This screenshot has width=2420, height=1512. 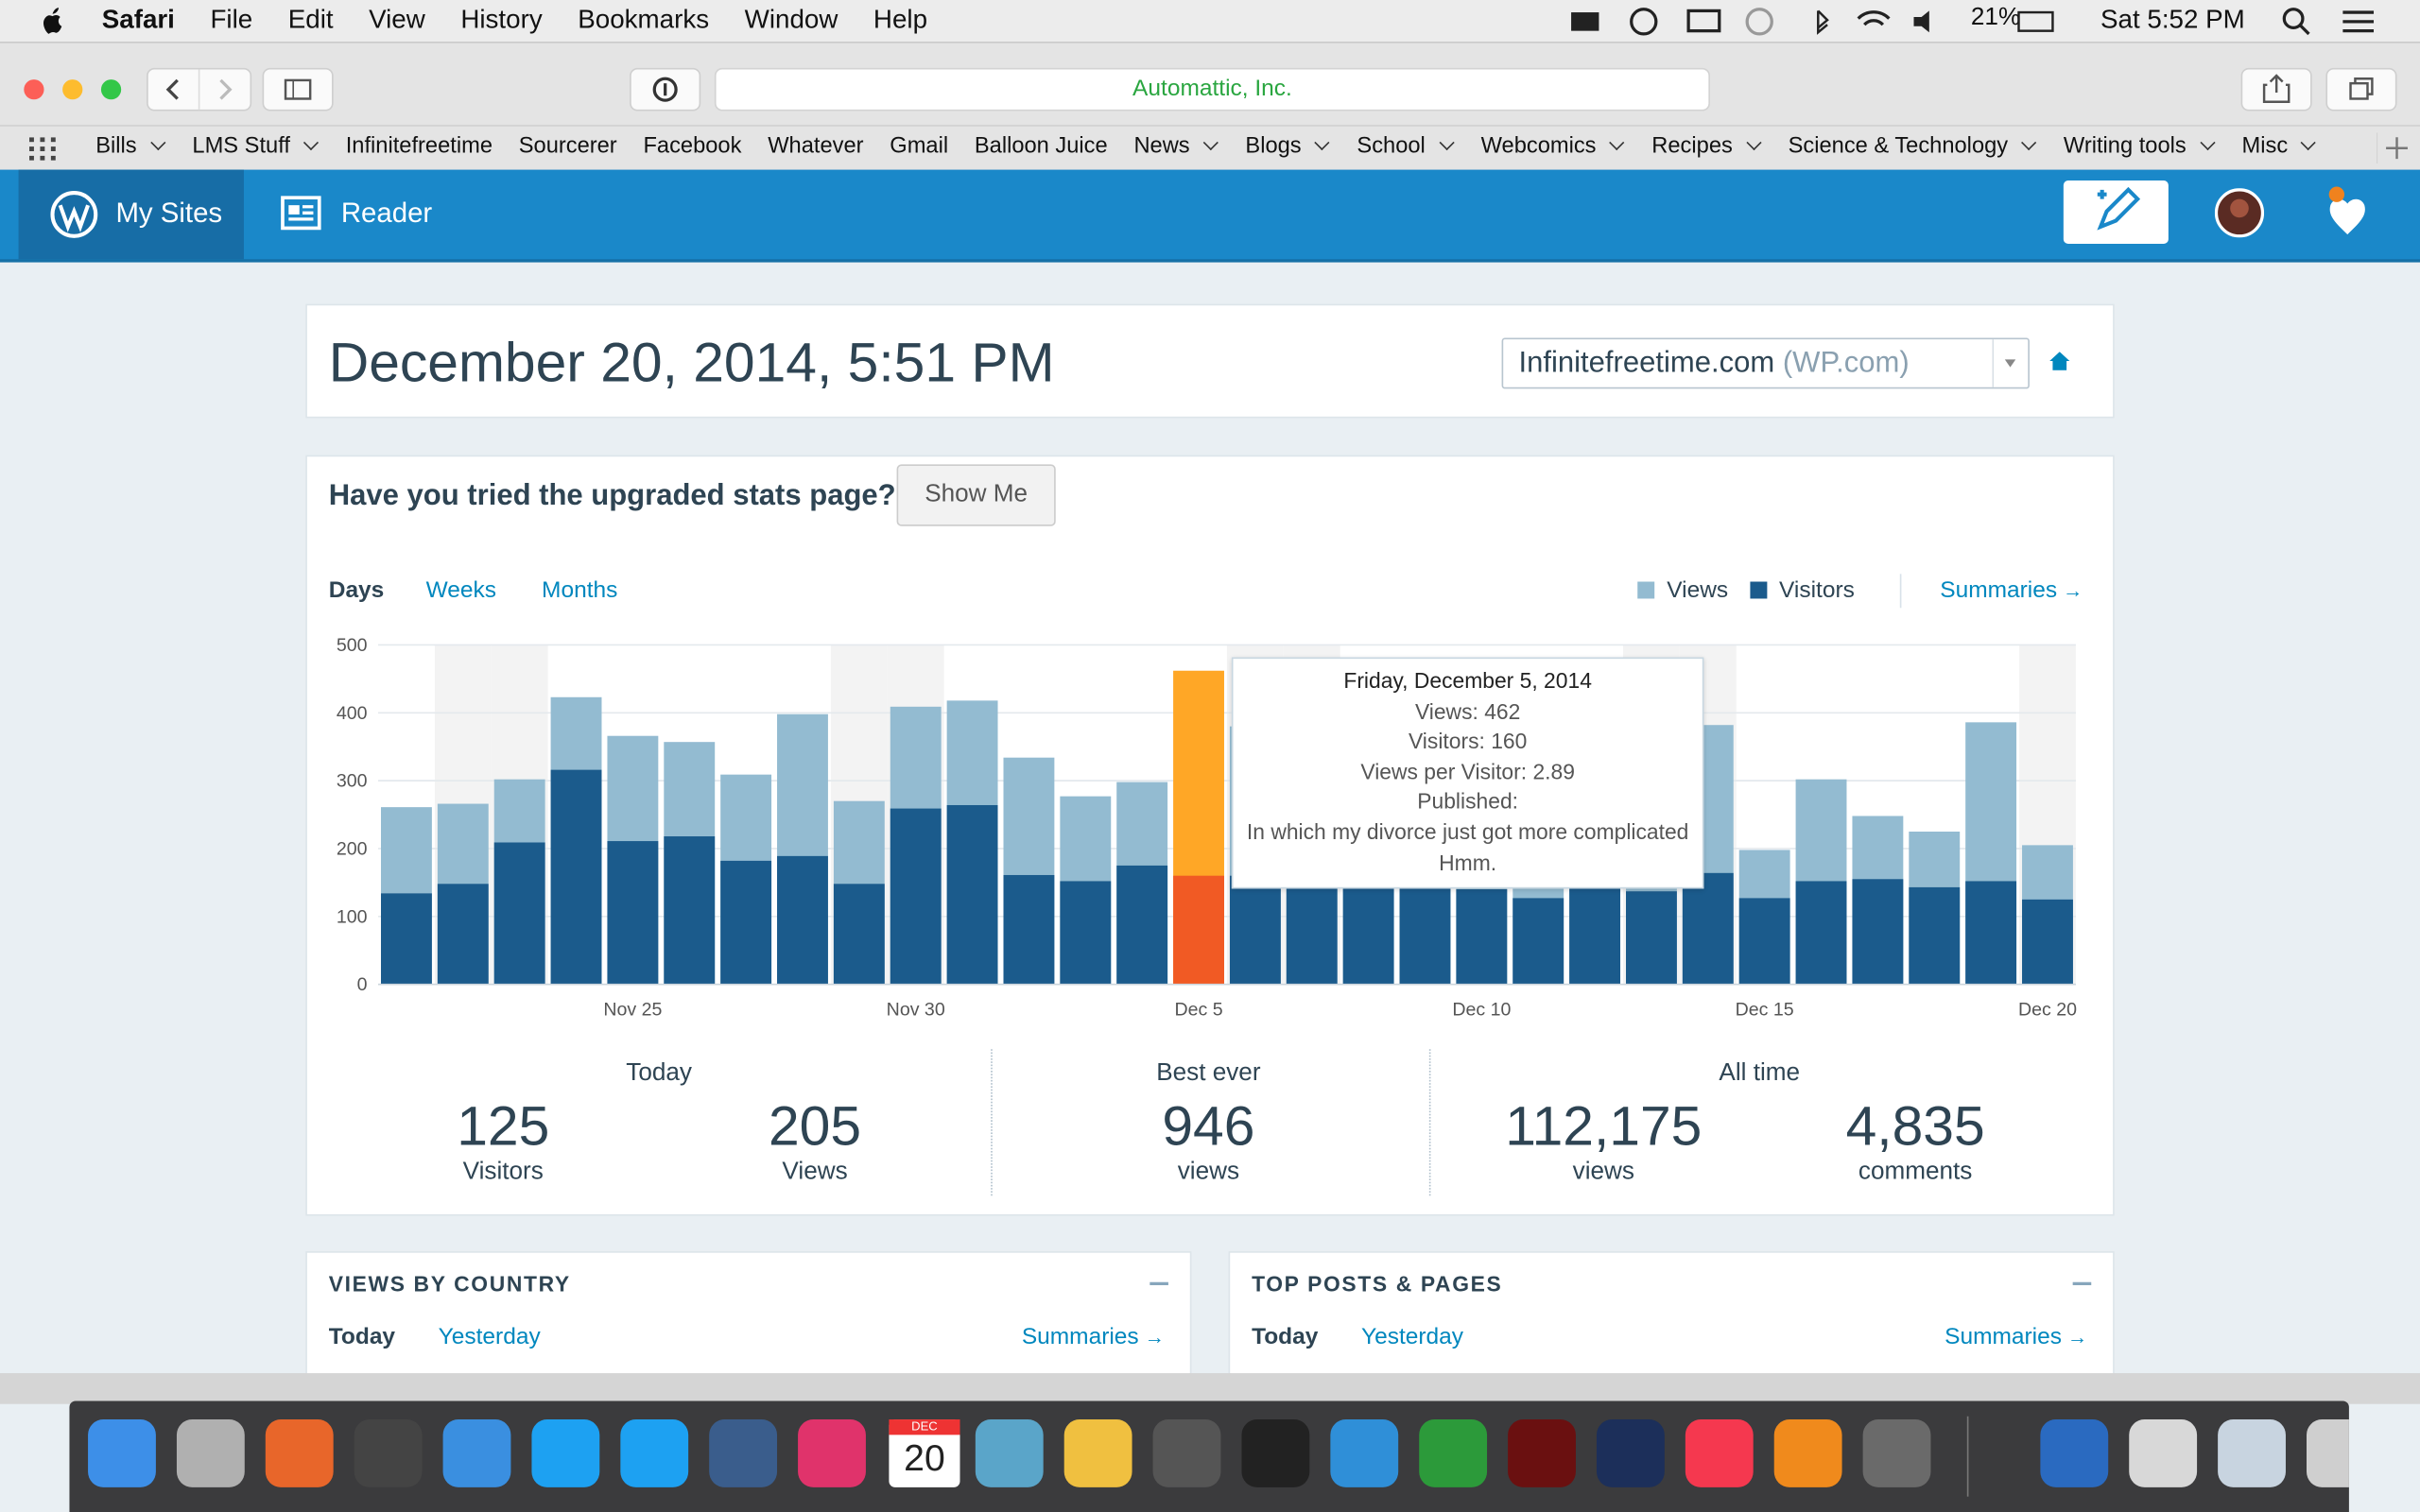 What do you see at coordinates (43, 149) in the screenshot?
I see `apps-icon` at bounding box center [43, 149].